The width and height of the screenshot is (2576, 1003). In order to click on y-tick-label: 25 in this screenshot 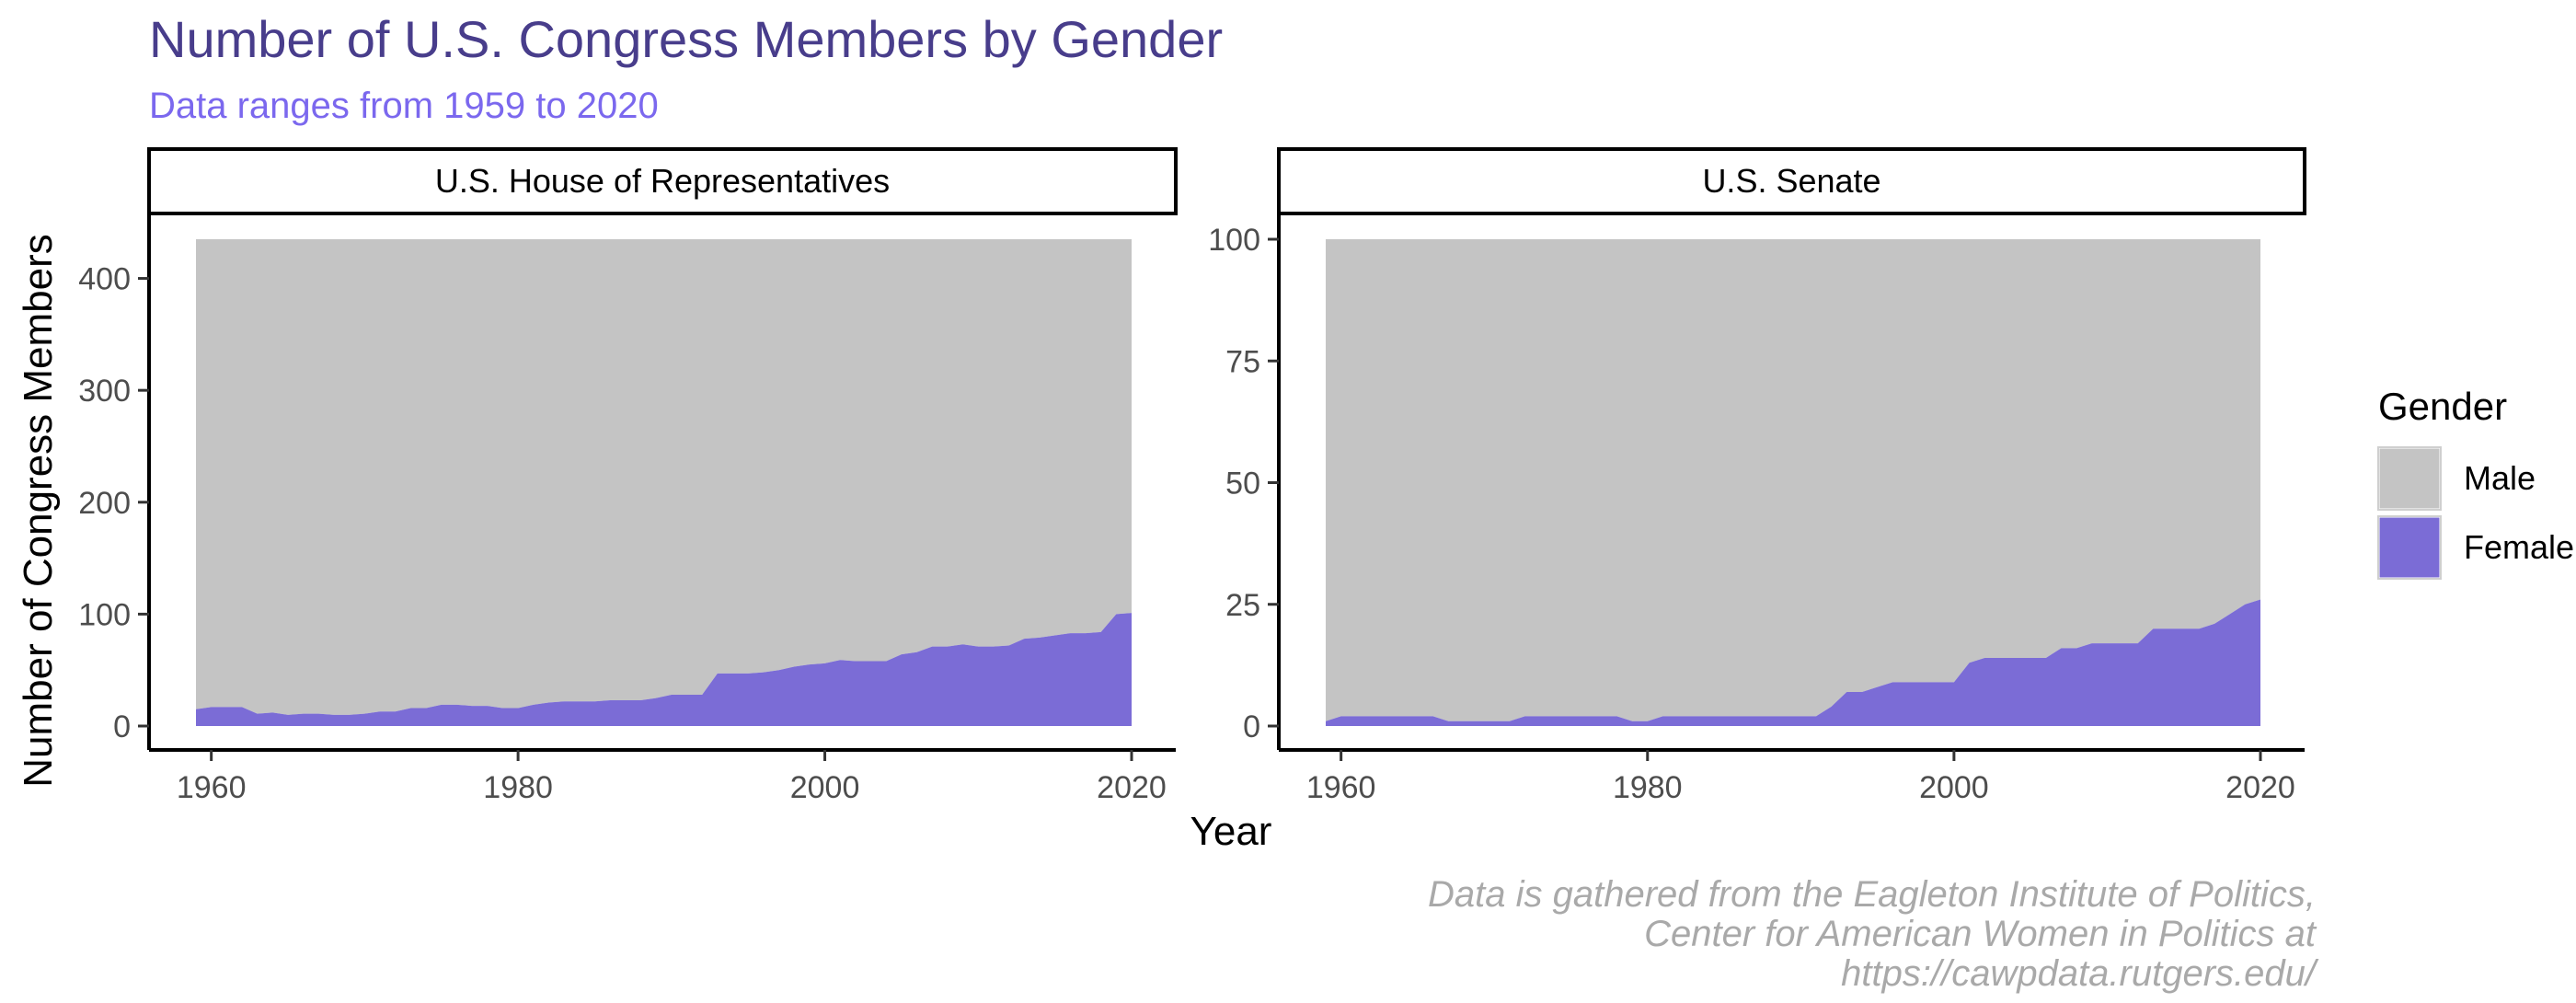, I will do `click(1242, 605)`.